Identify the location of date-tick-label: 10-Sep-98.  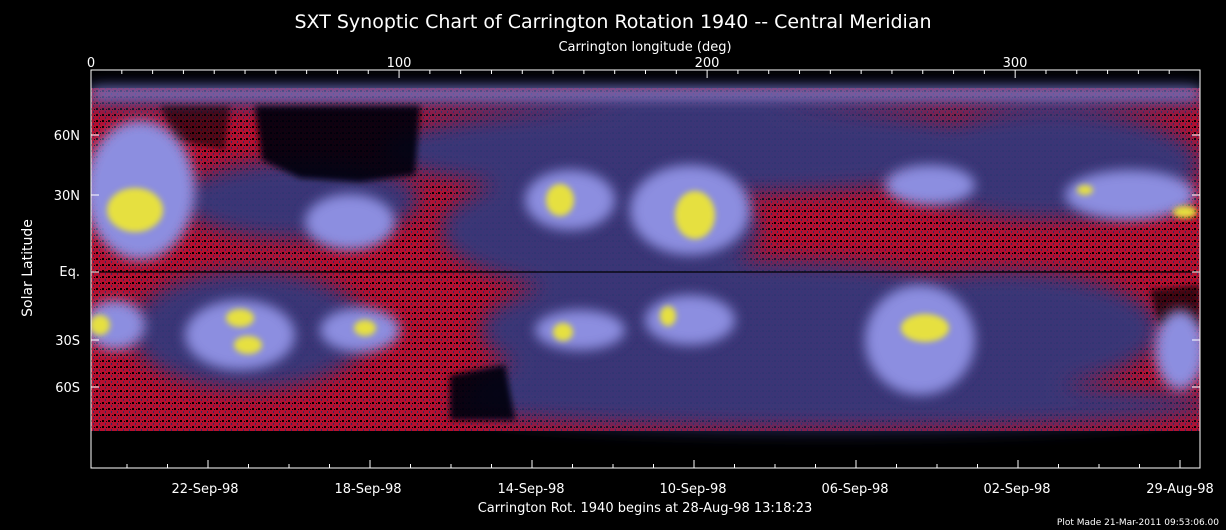
(693, 489).